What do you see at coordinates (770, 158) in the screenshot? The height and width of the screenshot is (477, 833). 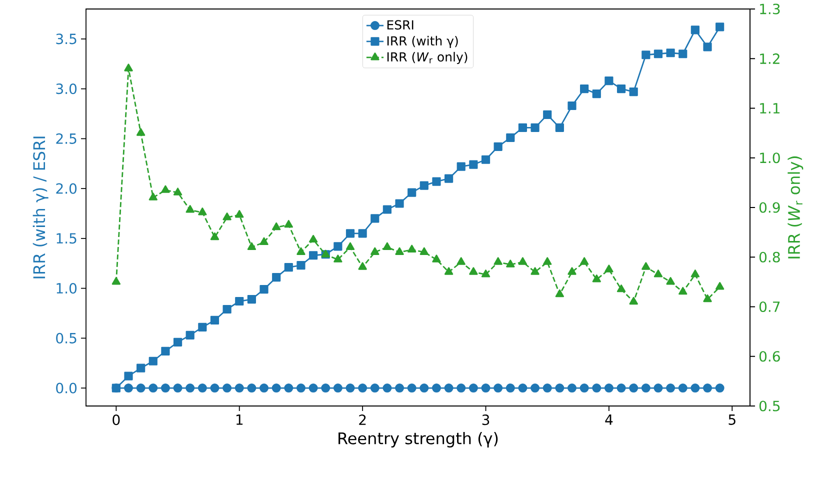 I see `y2-tick-label: 1.0` at bounding box center [770, 158].